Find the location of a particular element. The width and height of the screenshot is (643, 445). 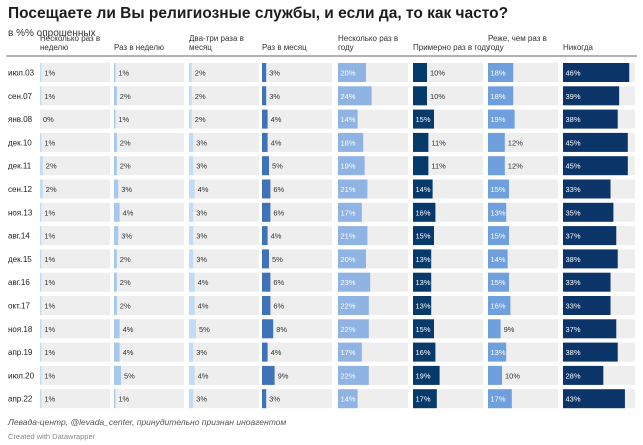

chart-subtitle: в %% опрошенных is located at coordinates (52, 33).